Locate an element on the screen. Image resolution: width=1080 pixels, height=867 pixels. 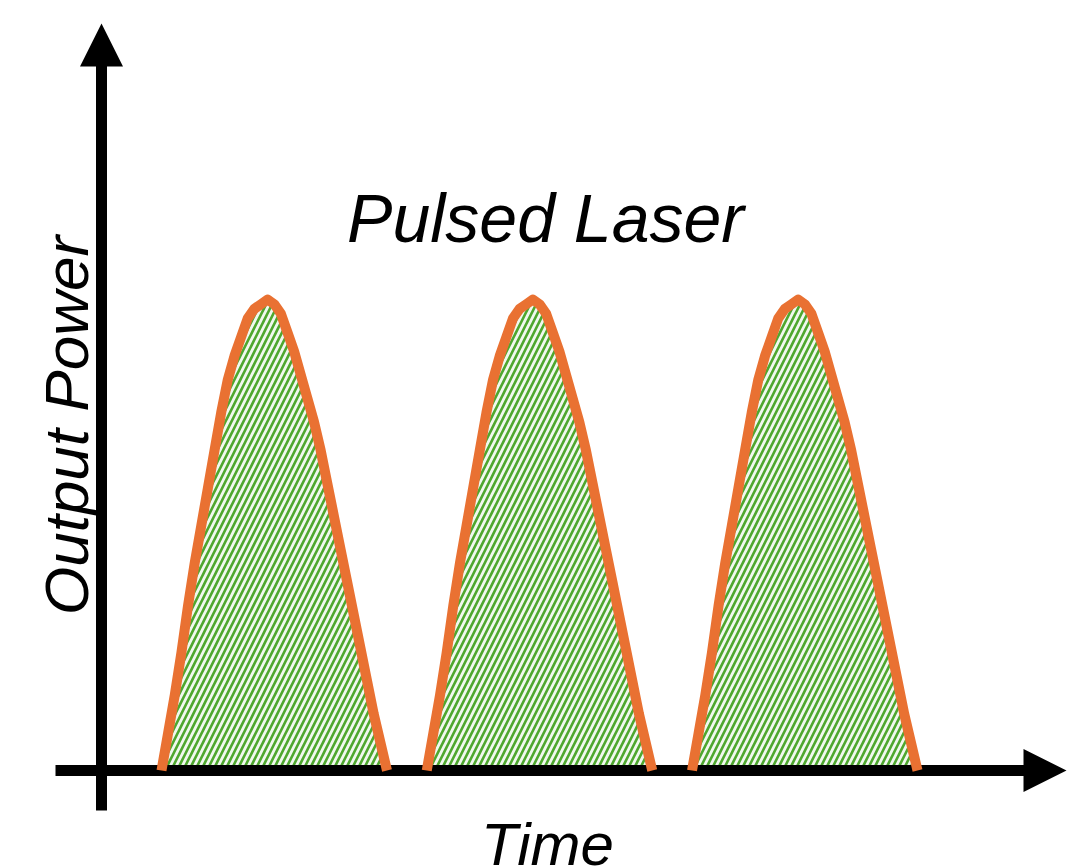
x-axis-title: Time is located at coordinates (547, 839).